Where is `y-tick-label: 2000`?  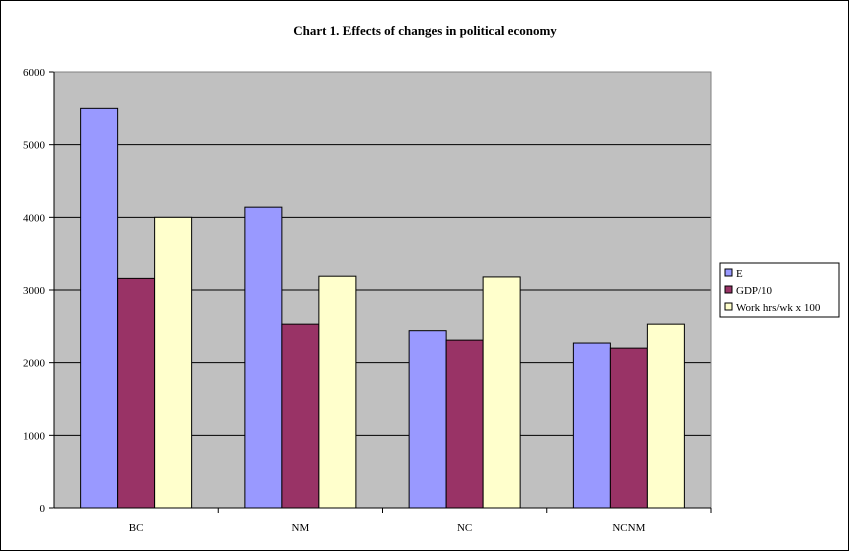
y-tick-label: 2000 is located at coordinates (34, 364).